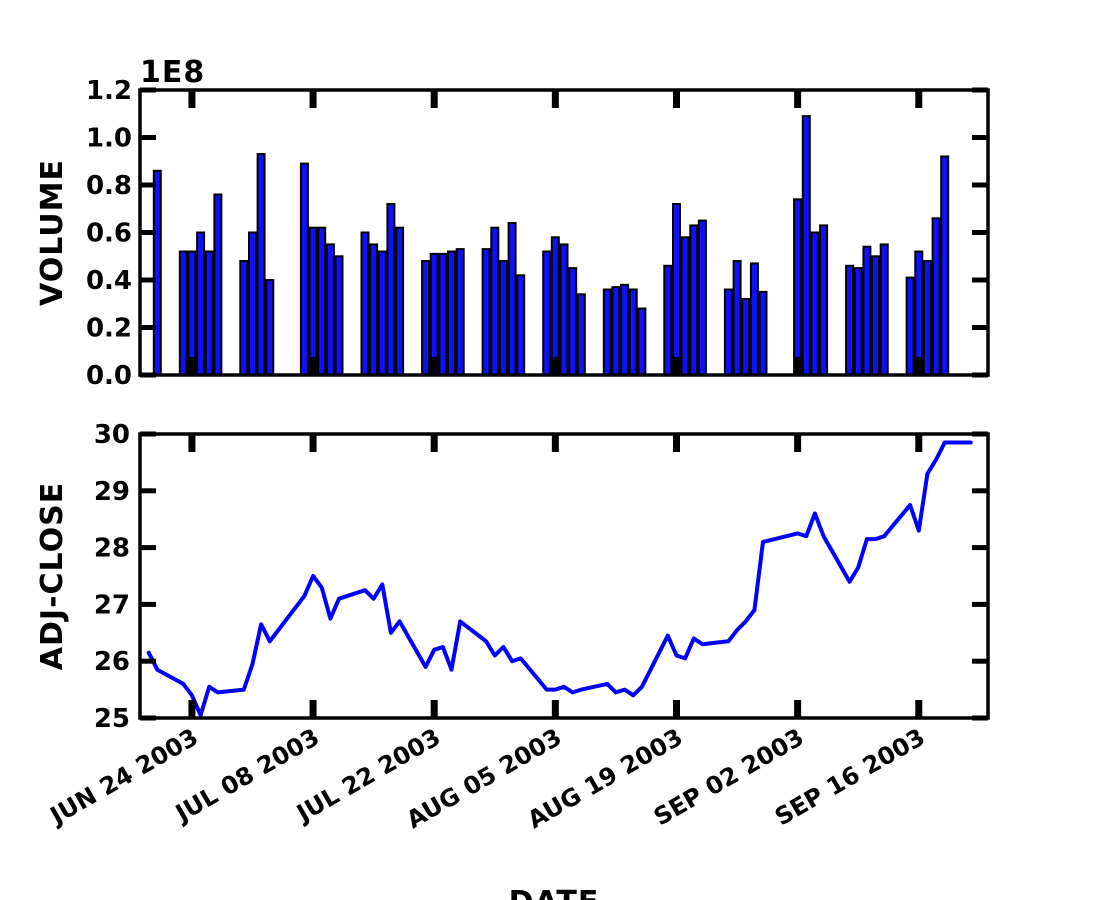  What do you see at coordinates (109, 91) in the screenshot?
I see `volume-y-tick-label: 1.2` at bounding box center [109, 91].